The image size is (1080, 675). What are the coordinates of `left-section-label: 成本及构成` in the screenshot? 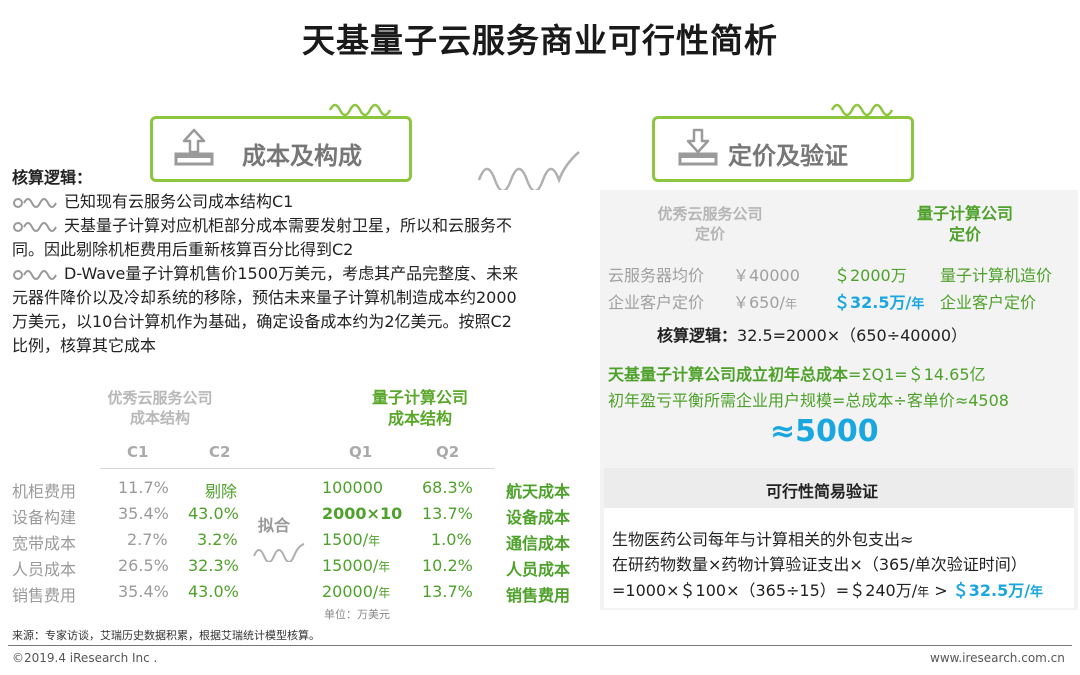 It's located at (302, 156).